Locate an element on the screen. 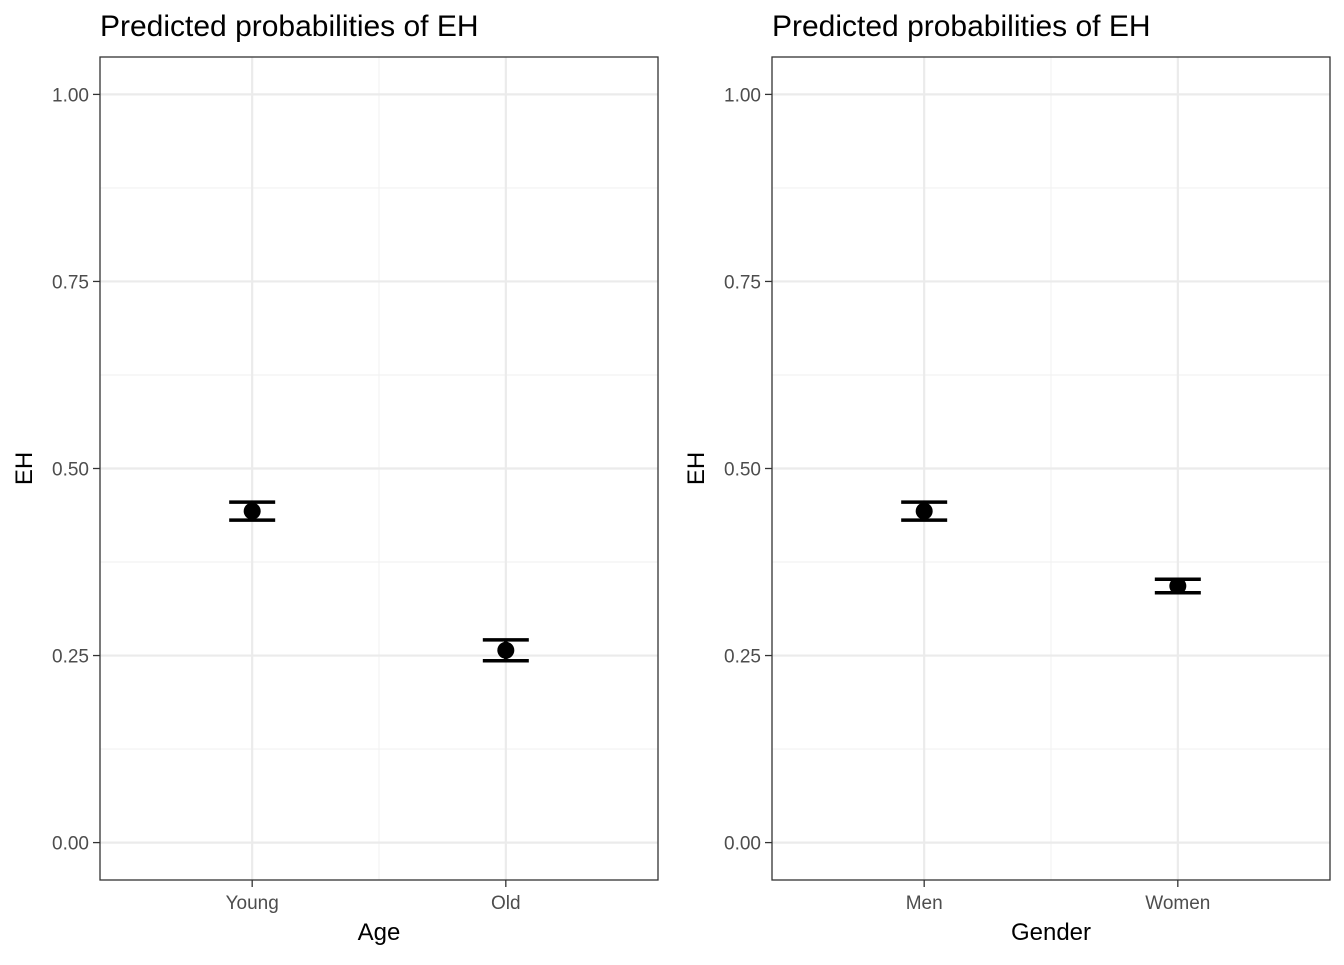  right-x-axis-title: Gender is located at coordinates (1051, 932).